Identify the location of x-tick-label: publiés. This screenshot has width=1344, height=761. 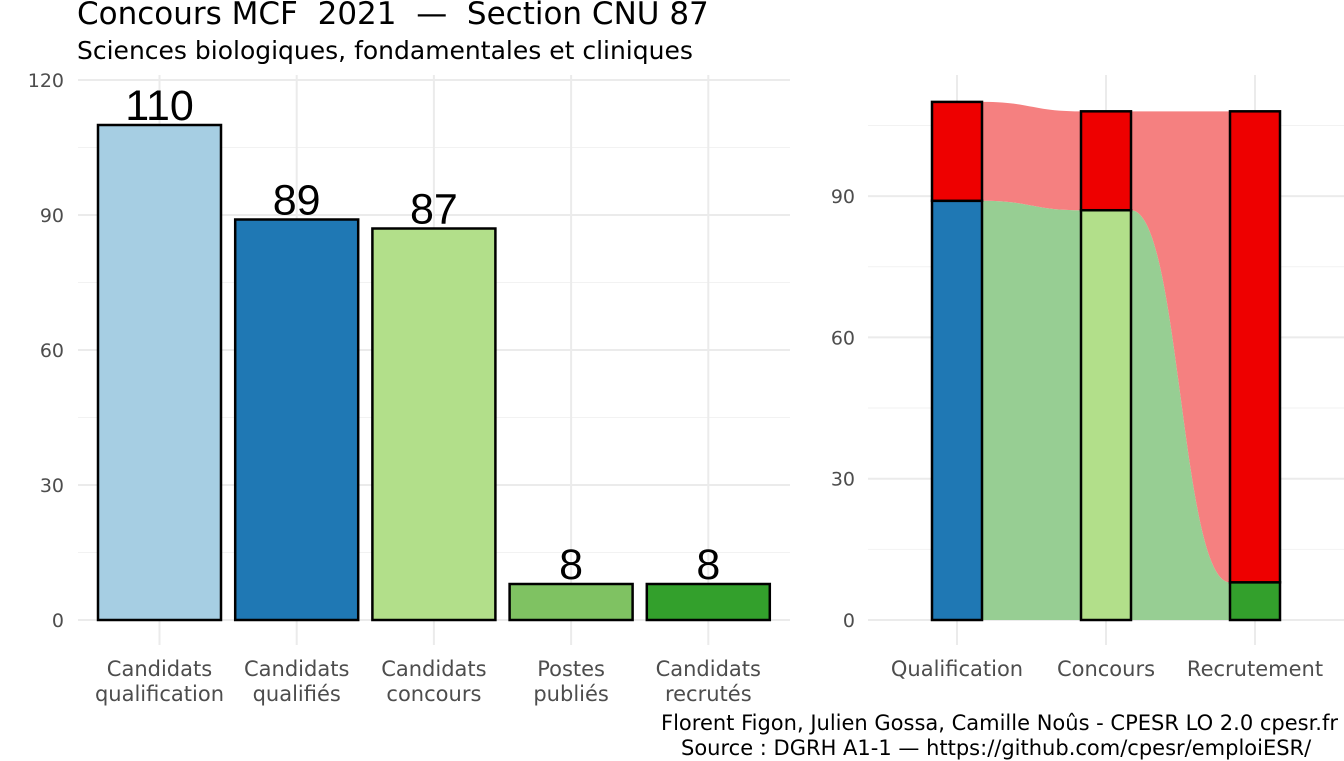
(571, 694).